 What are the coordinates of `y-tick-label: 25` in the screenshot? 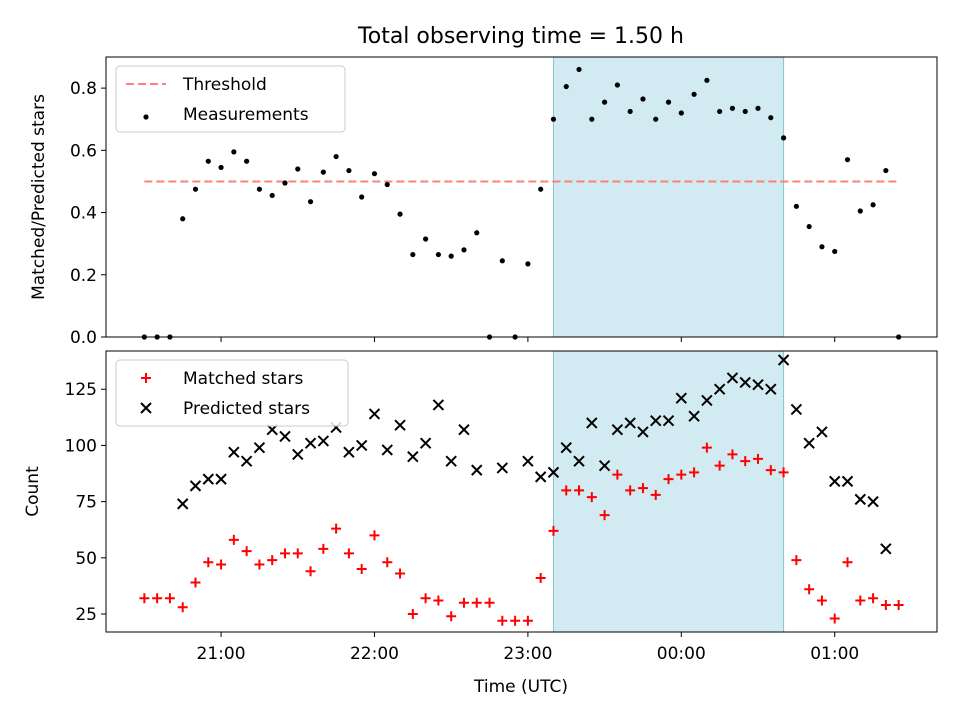 It's located at (86, 615).